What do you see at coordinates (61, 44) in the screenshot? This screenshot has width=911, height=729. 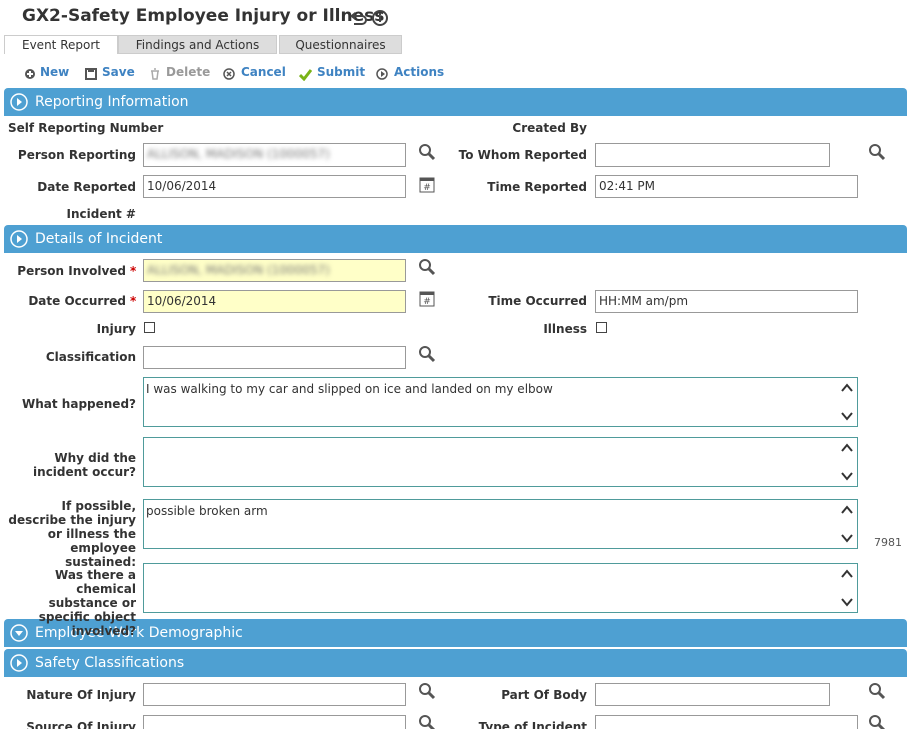 I see `tab: Event Report` at bounding box center [61, 44].